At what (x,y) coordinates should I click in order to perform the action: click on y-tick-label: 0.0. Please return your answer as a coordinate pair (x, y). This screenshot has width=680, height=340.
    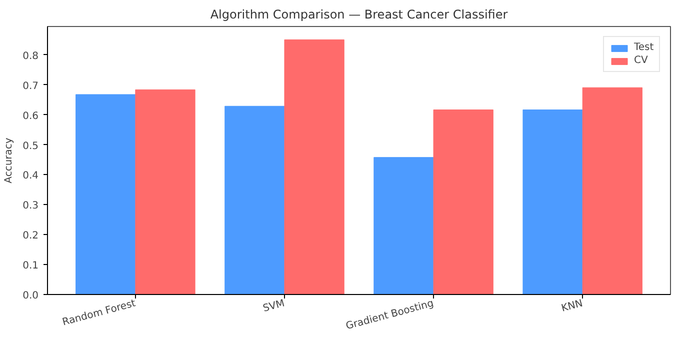
    Looking at the image, I should click on (30, 296).